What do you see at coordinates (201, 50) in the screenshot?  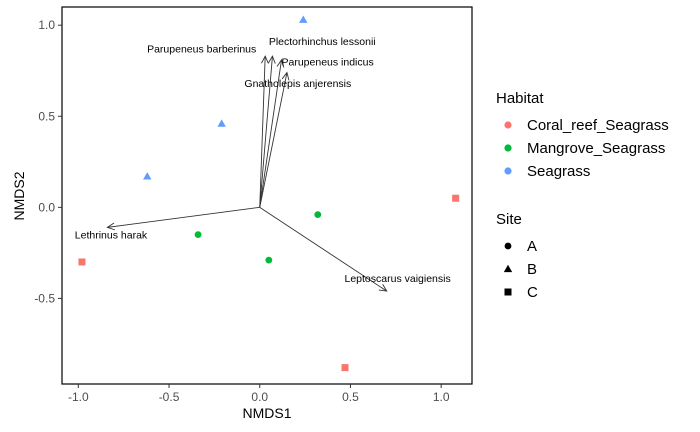 I see `vector-label: Parupeneus barberinus` at bounding box center [201, 50].